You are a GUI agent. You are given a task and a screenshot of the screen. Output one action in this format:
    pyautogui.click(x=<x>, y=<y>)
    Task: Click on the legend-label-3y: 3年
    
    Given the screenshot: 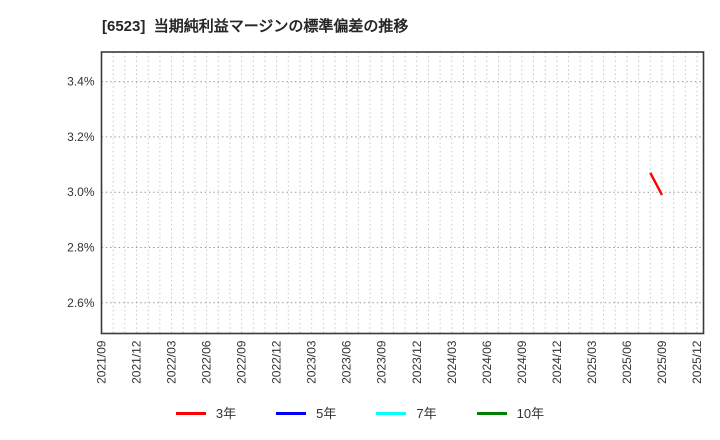 What is the action you would take?
    pyautogui.click(x=226, y=413)
    